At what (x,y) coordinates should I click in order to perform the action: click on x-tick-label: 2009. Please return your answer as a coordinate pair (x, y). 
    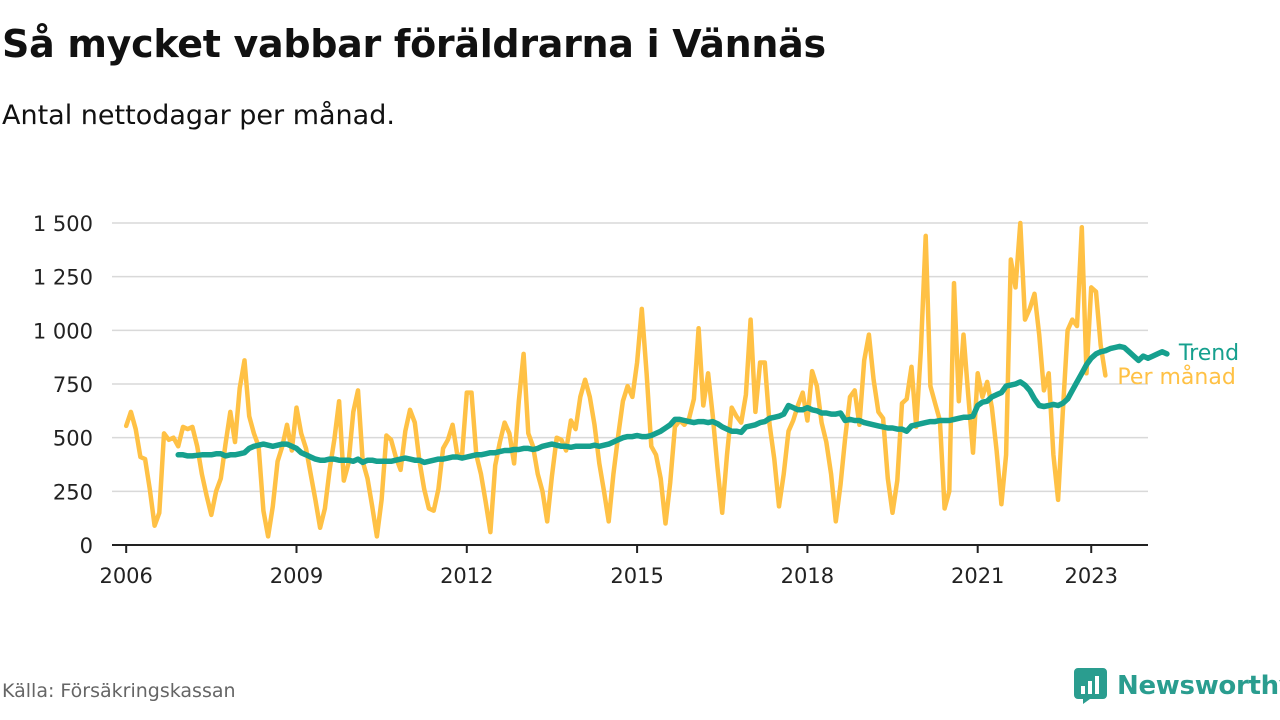
    Looking at the image, I should click on (296, 576).